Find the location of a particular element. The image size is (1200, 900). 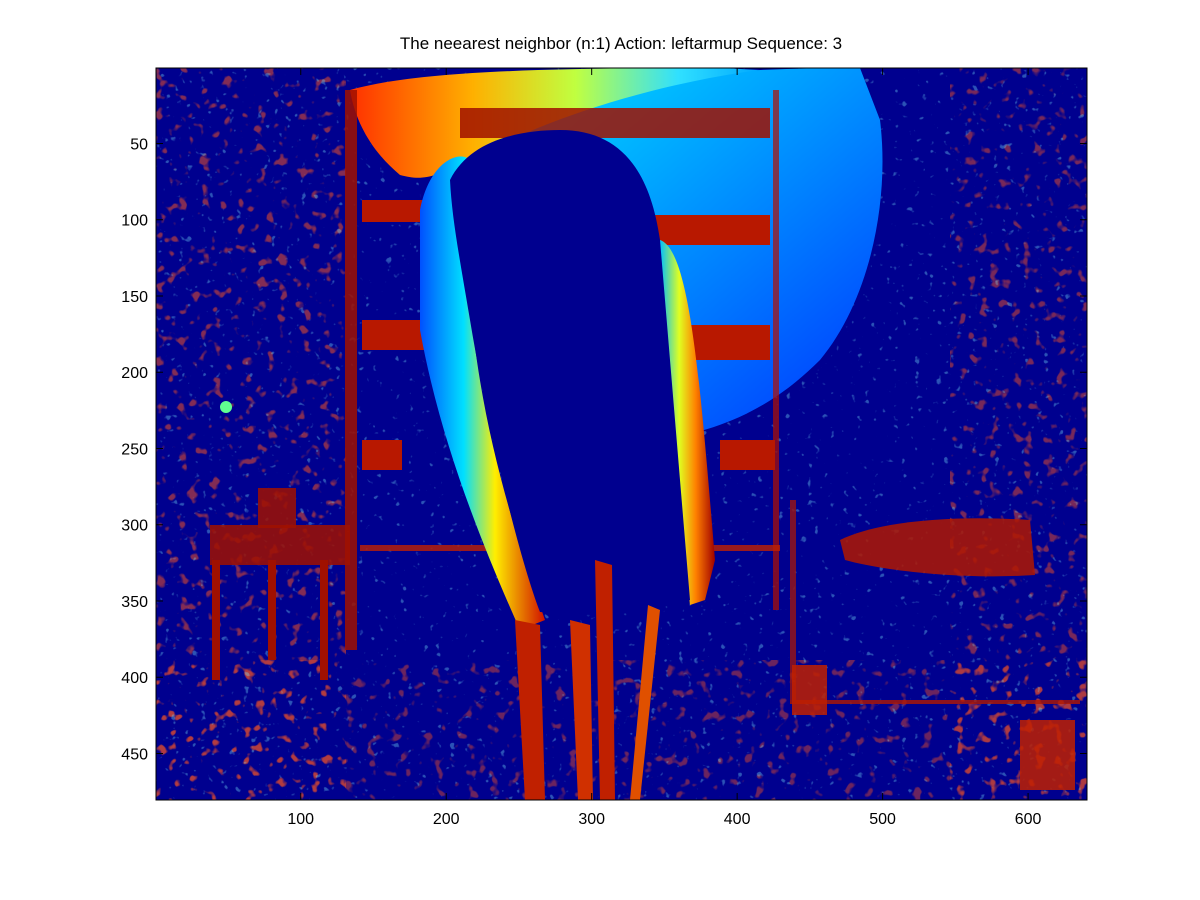

chair-back is located at coordinates (277, 508).